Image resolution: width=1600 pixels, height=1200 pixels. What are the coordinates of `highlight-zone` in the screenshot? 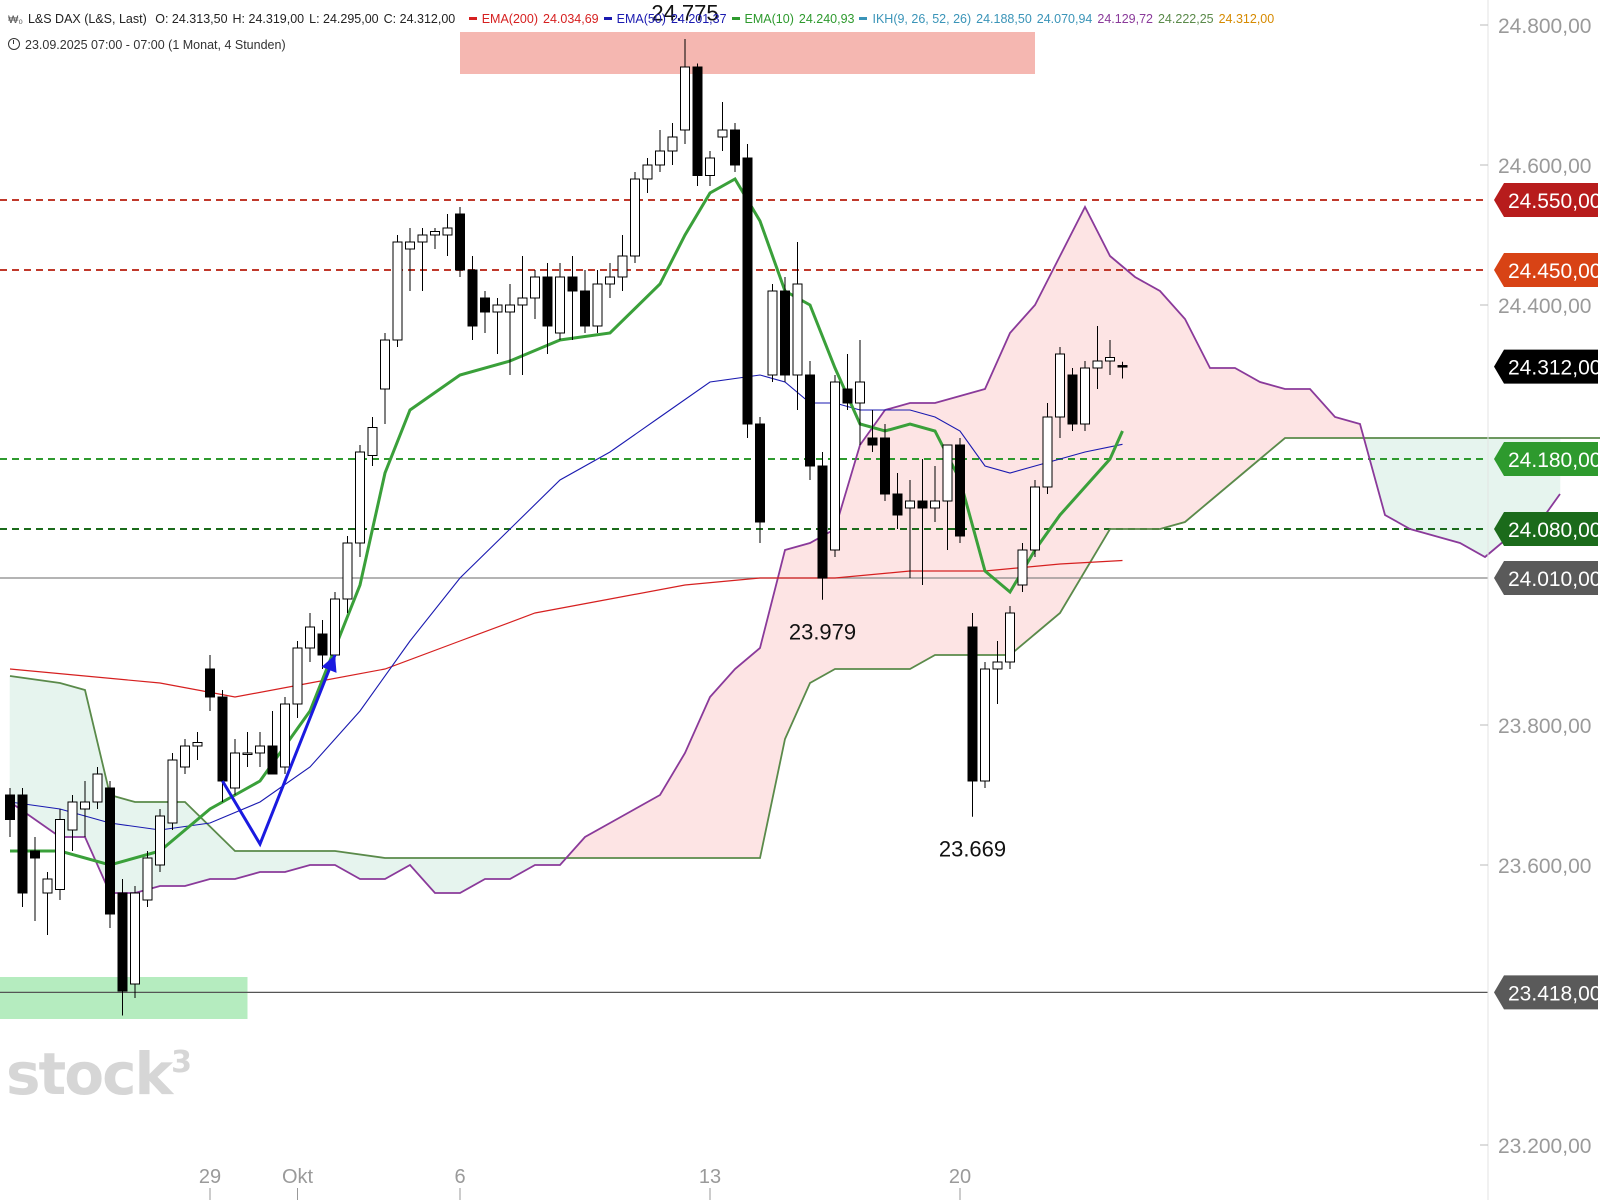 It's located at (747, 53).